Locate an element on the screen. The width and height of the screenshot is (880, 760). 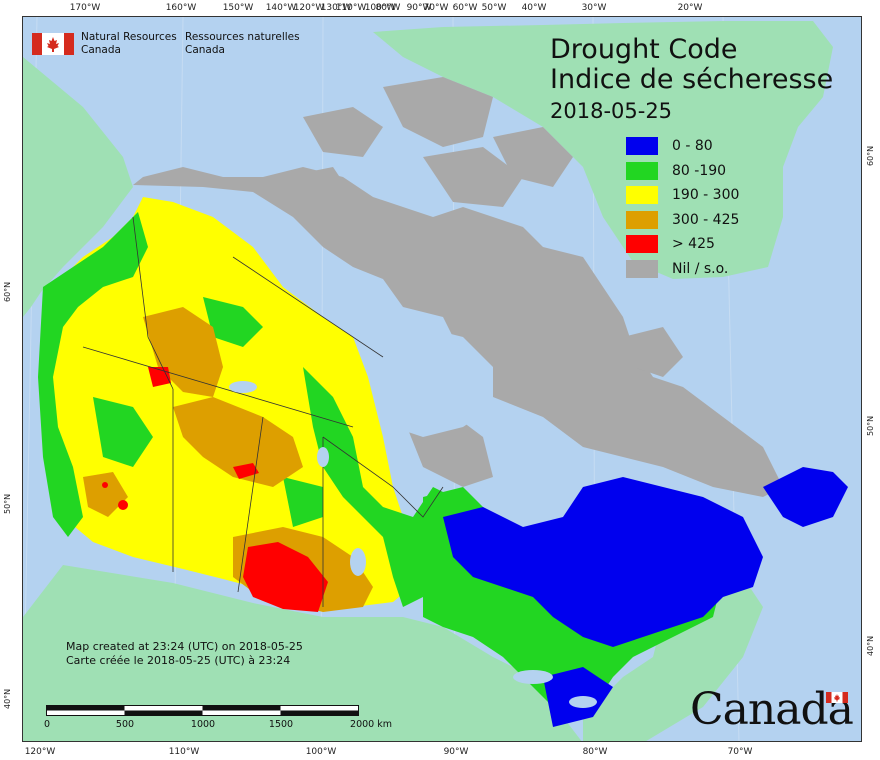
legend-item: 300 - 425 is located at coordinates (682, 220).